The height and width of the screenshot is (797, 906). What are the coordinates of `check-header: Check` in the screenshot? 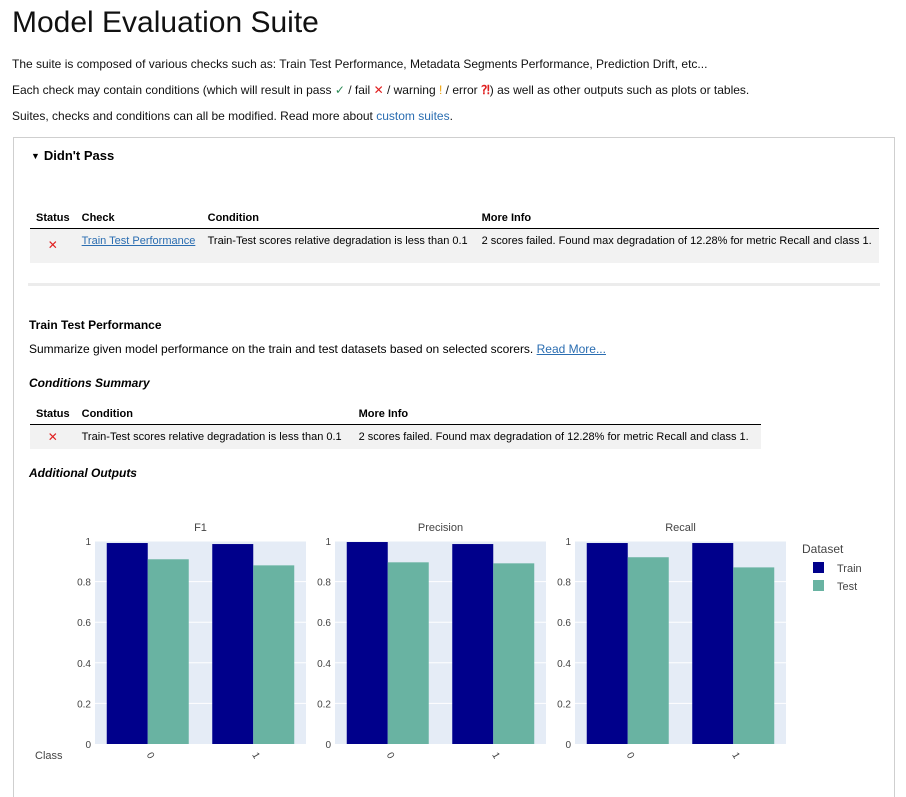 It's located at (138, 219).